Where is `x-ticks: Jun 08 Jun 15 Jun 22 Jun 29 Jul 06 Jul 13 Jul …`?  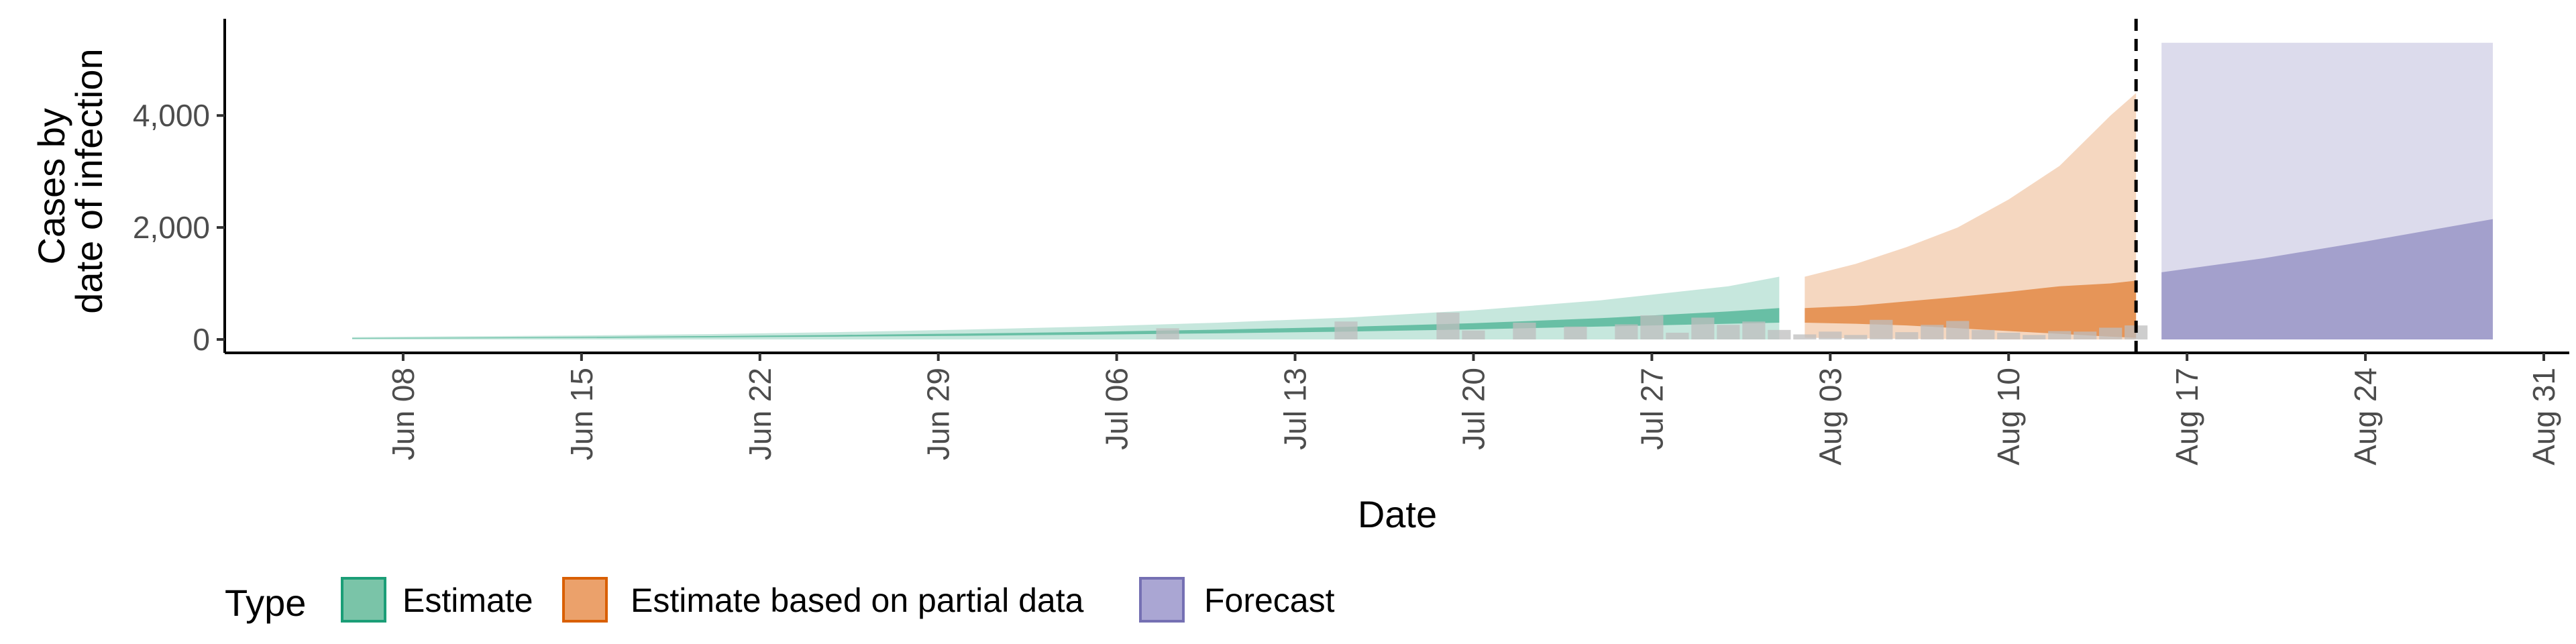
x-ticks: Jun 08 Jun 15 Jun 22 Jun 29 Jul 06 Jul 13 Jul … is located at coordinates (1473, 409).